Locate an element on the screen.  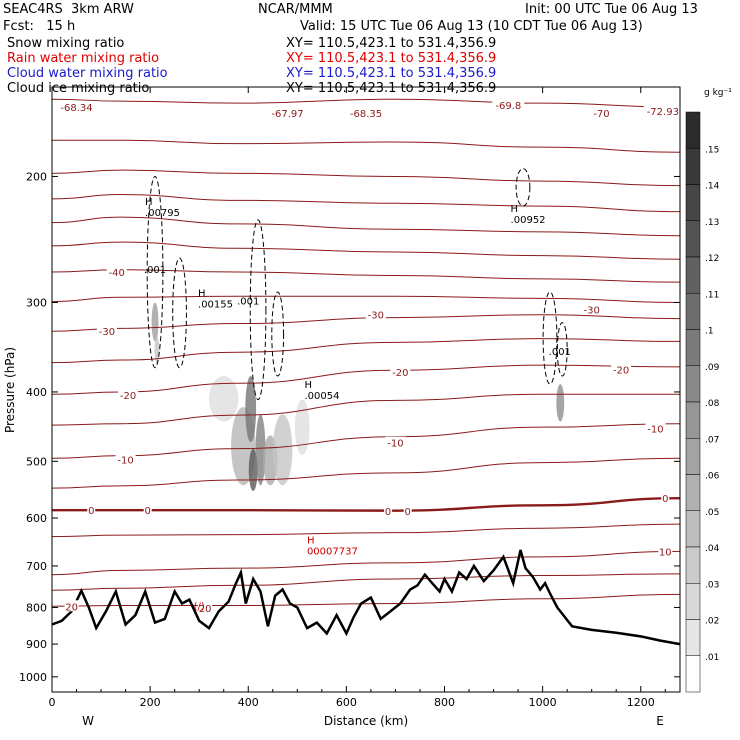
ice-contour-label-2: .001 is located at coordinates (560, 352).